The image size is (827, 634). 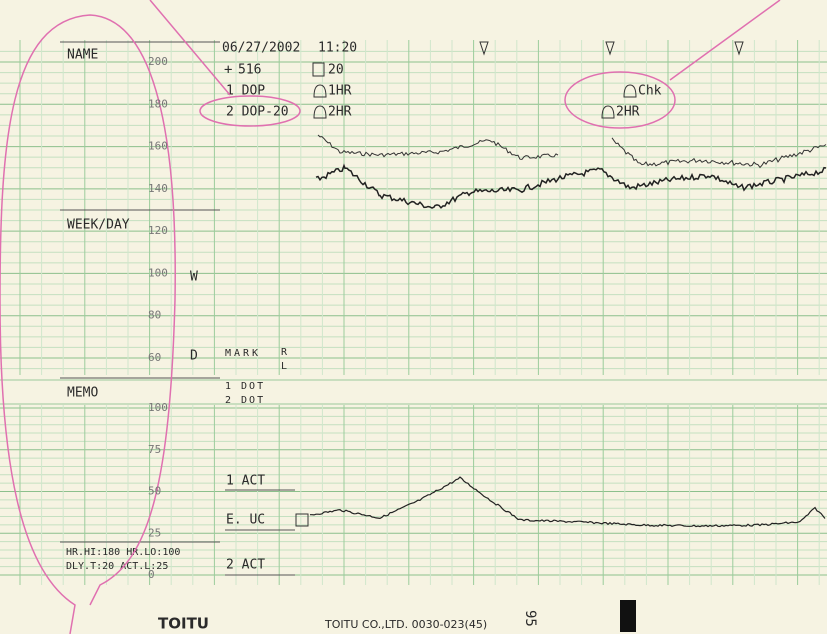 I want to click on interval-icon, so click(x=318, y=69).